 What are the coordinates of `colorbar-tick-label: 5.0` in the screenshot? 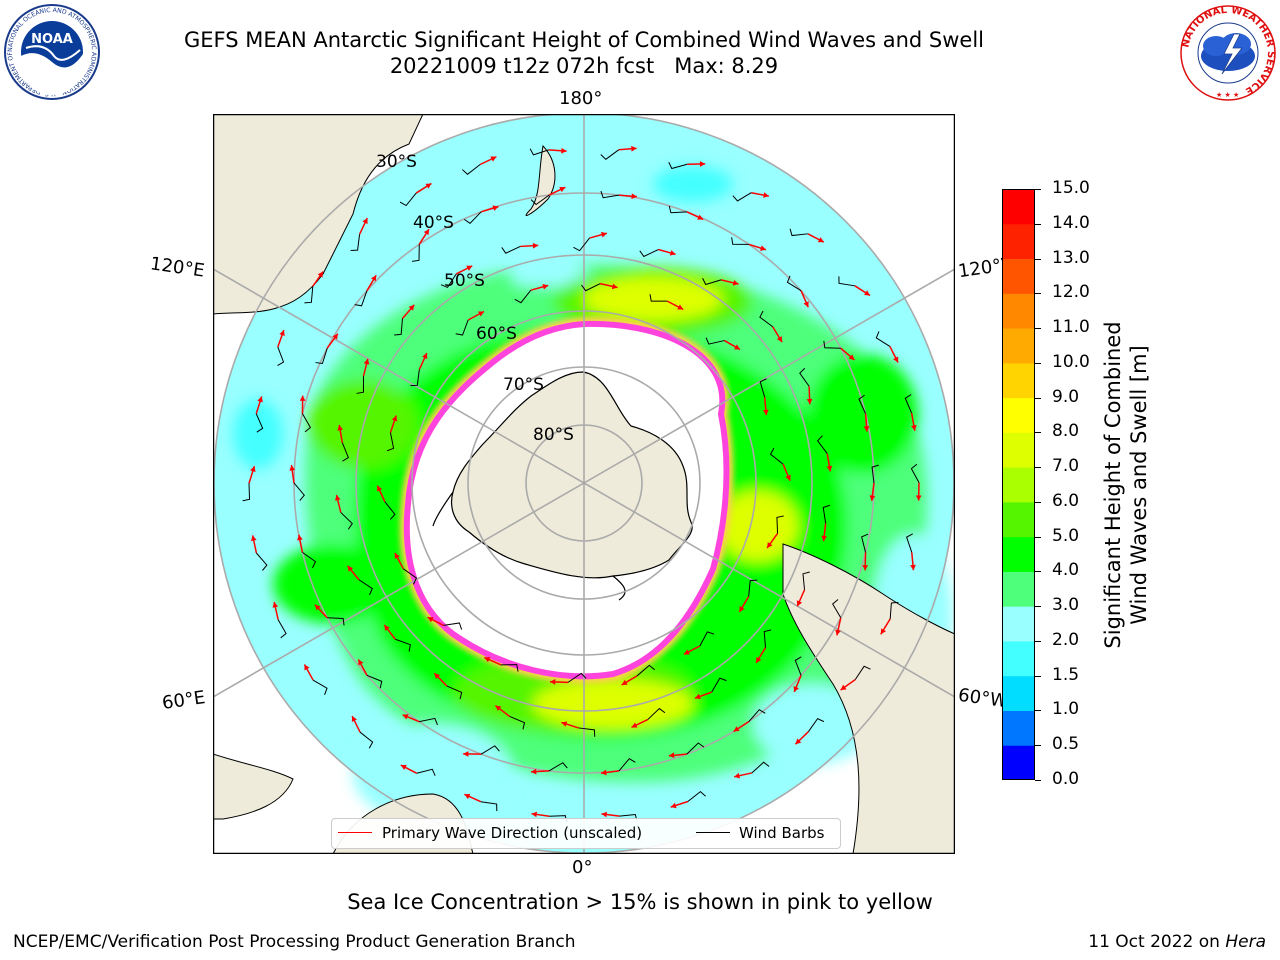 It's located at (1066, 535).